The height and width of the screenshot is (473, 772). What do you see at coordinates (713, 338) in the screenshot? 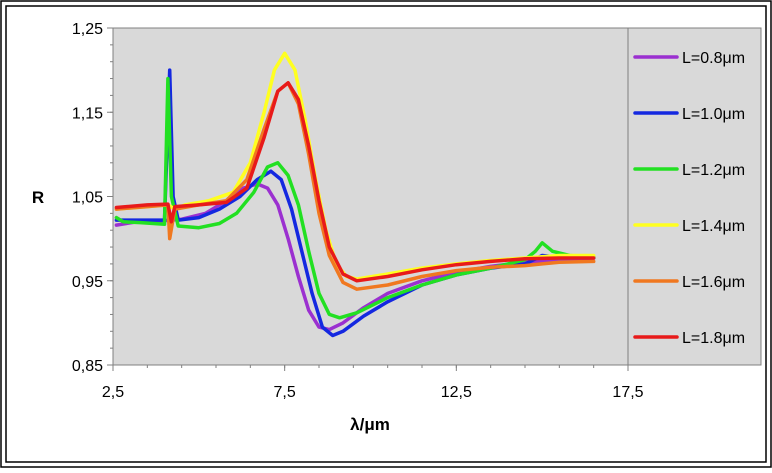
I see `legend-label: L=1.8μm` at bounding box center [713, 338].